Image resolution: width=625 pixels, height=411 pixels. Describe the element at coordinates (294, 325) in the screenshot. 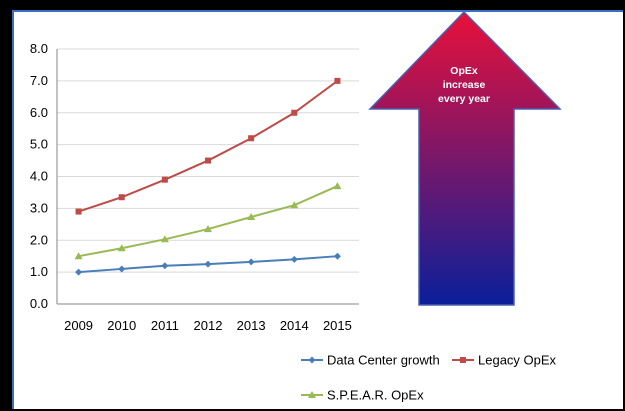

I see `x-tick-label: 2014` at that location.